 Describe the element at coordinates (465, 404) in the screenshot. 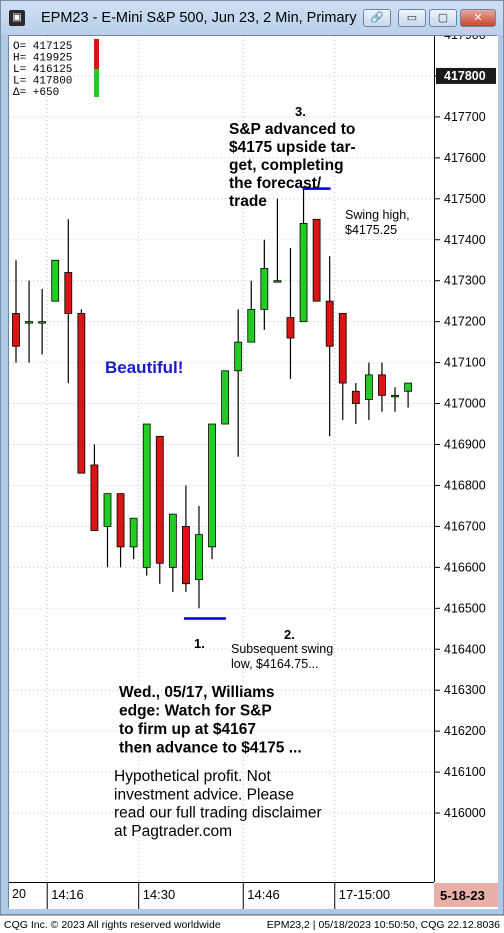

I see `price-tick-label: 417000` at that location.